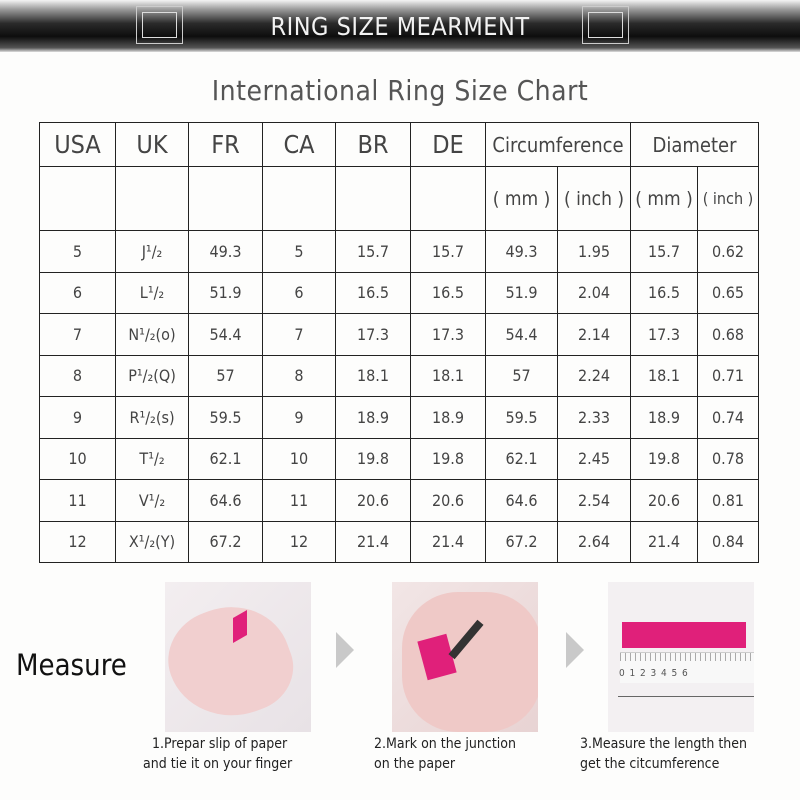  I want to click on step-2-photo, so click(465, 657).